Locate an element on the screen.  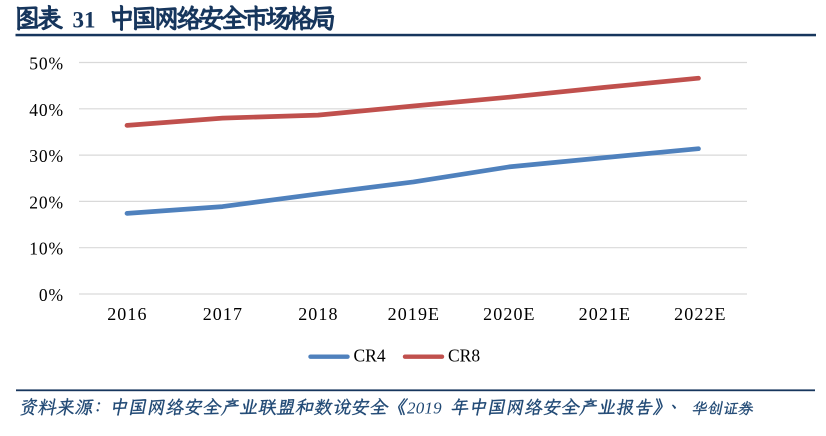
svg-text: 0% is located at coordinates (51, 295).